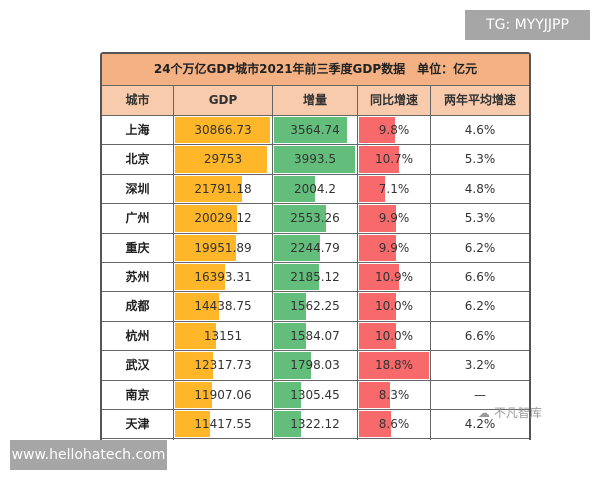 This screenshot has height=480, width=600. Describe the element at coordinates (479, 100) in the screenshot. I see `header-two-year-avg: 两年平均增速` at that location.